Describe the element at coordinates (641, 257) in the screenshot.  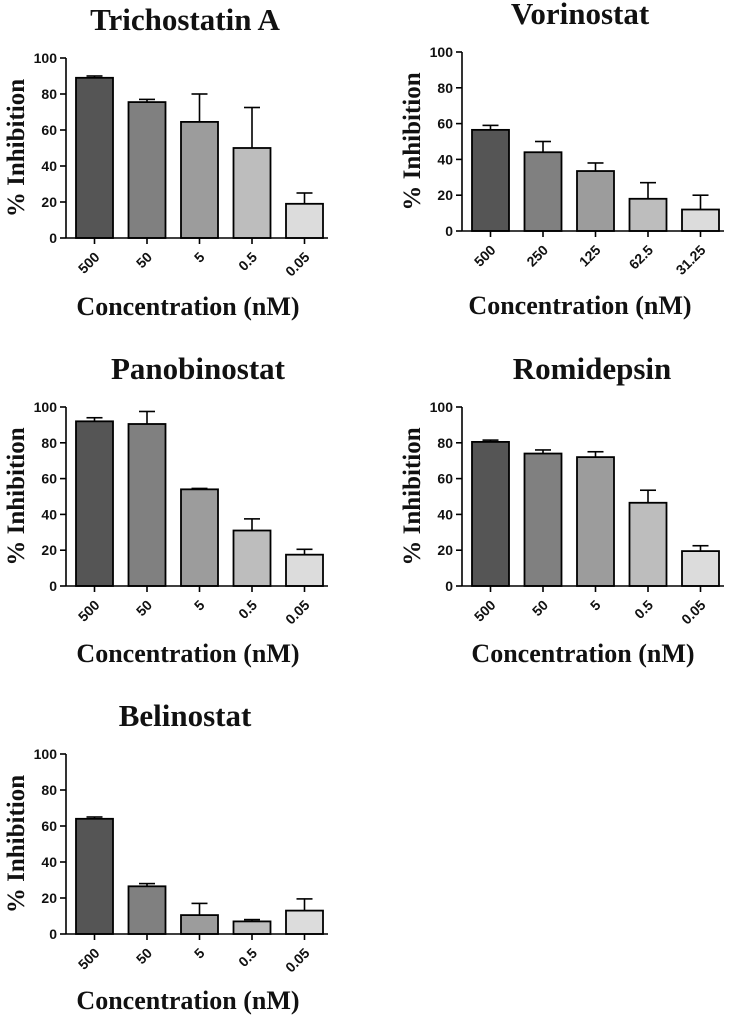
I see `x-tick-label: 62.5` at that location.